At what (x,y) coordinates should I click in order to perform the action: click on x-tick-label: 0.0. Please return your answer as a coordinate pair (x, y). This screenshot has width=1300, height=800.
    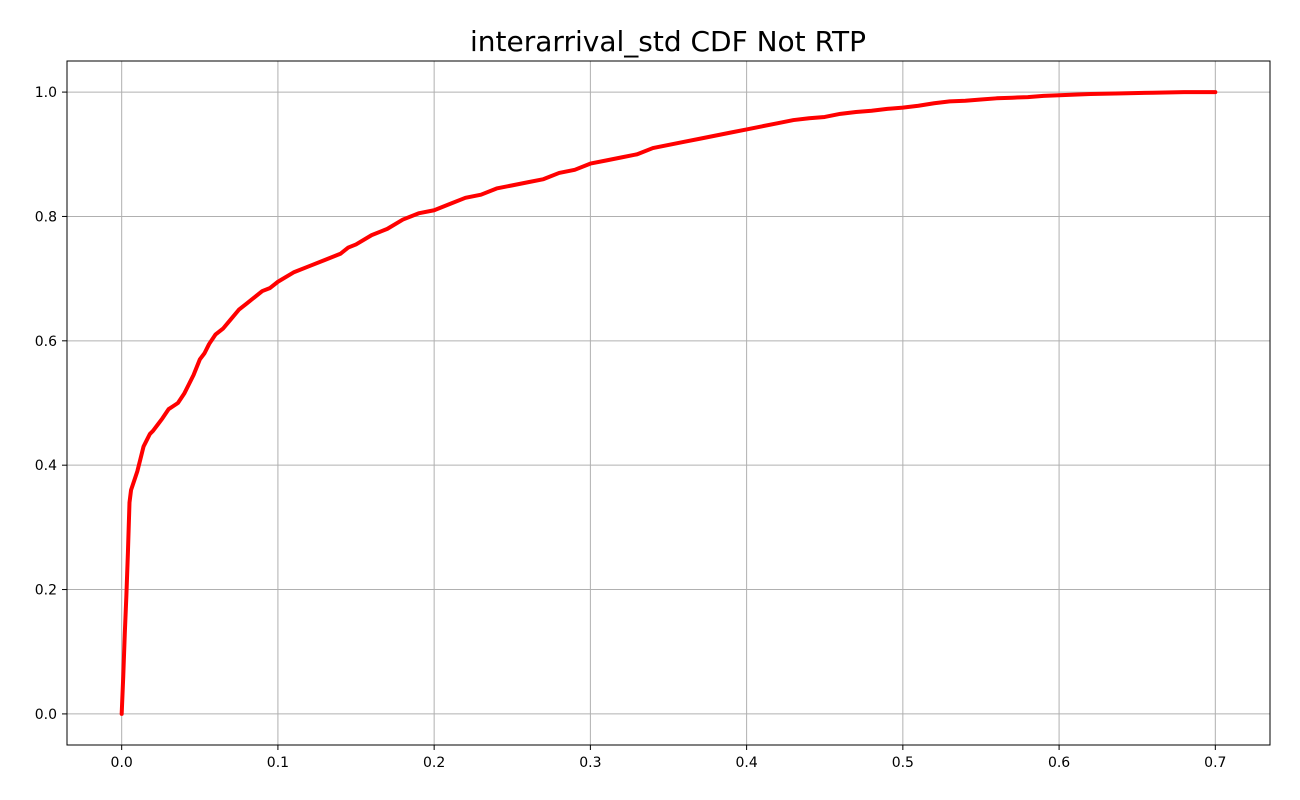
    Looking at the image, I should click on (122, 763).